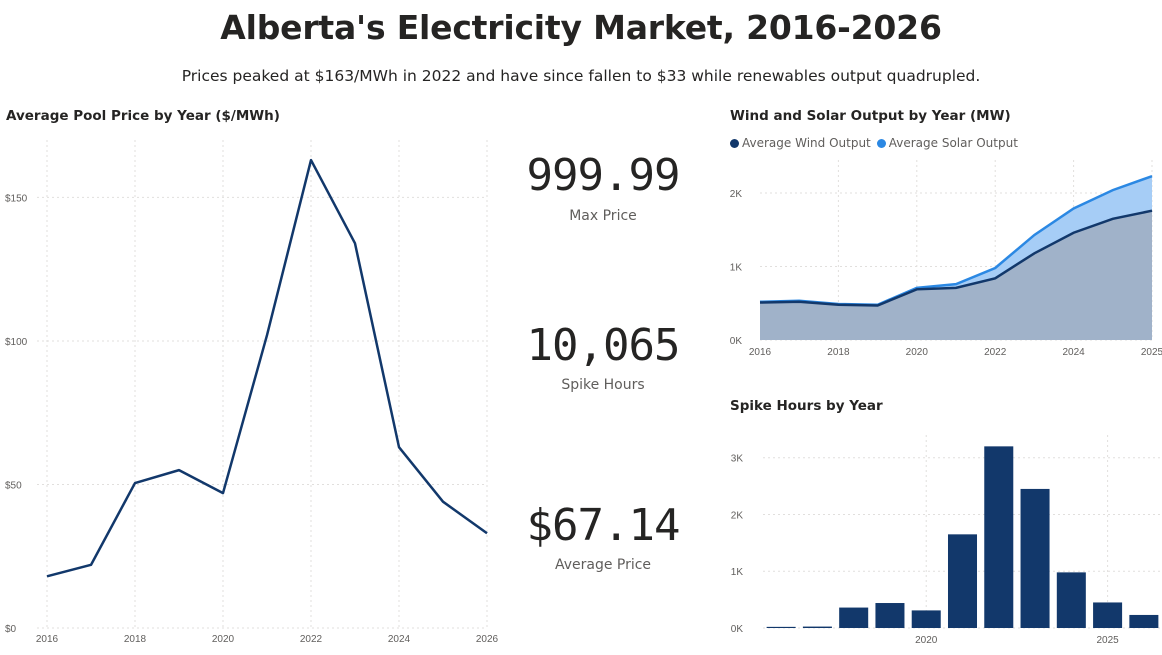 The height and width of the screenshot is (655, 1162). I want to click on wind-area, so click(956, 275).